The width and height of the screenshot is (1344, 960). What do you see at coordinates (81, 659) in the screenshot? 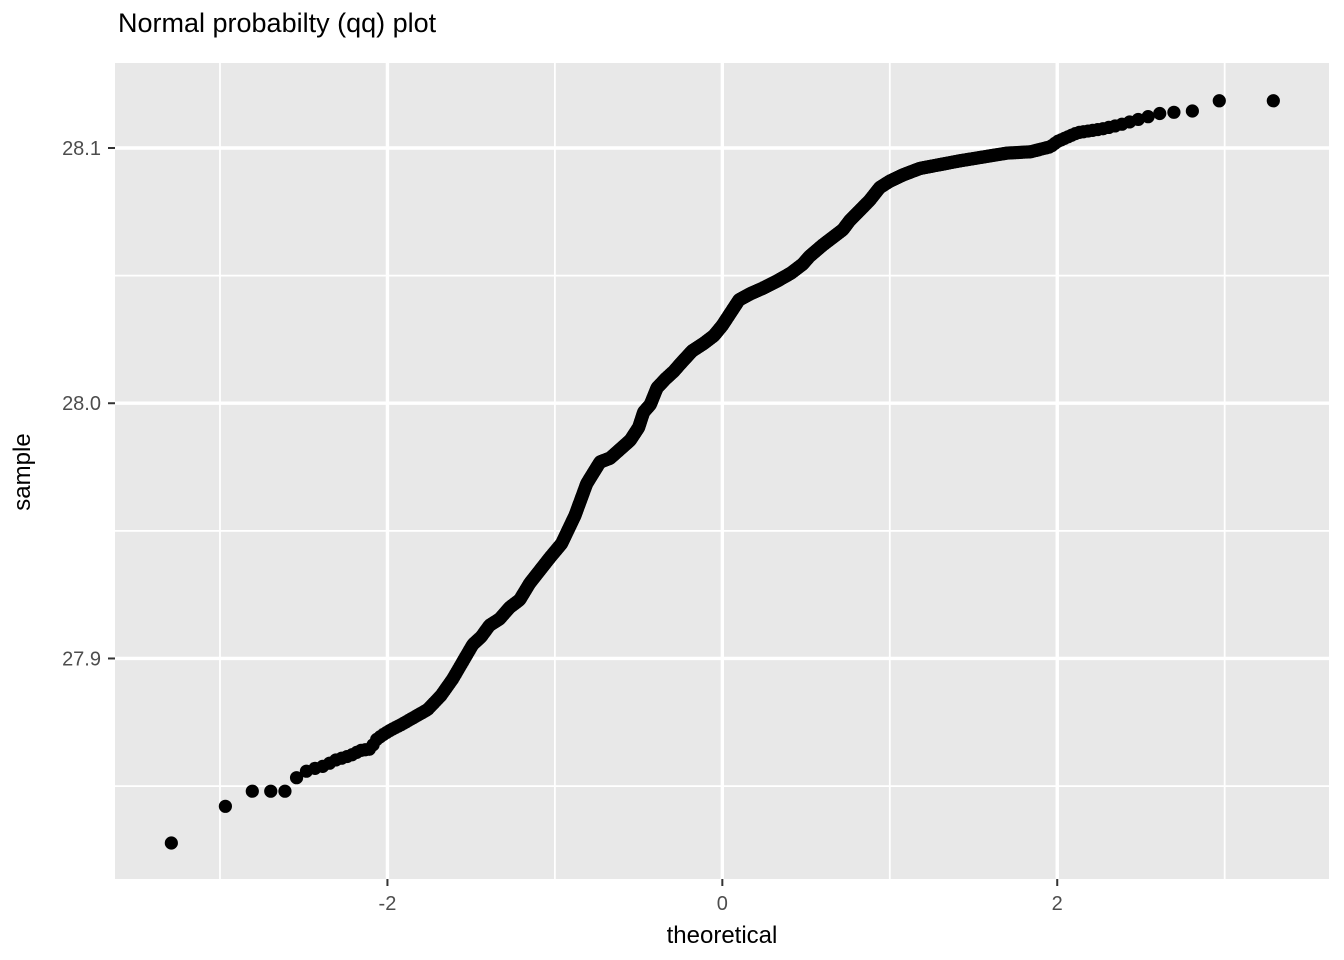
I see `y-tick-label: 27.9` at bounding box center [81, 659].